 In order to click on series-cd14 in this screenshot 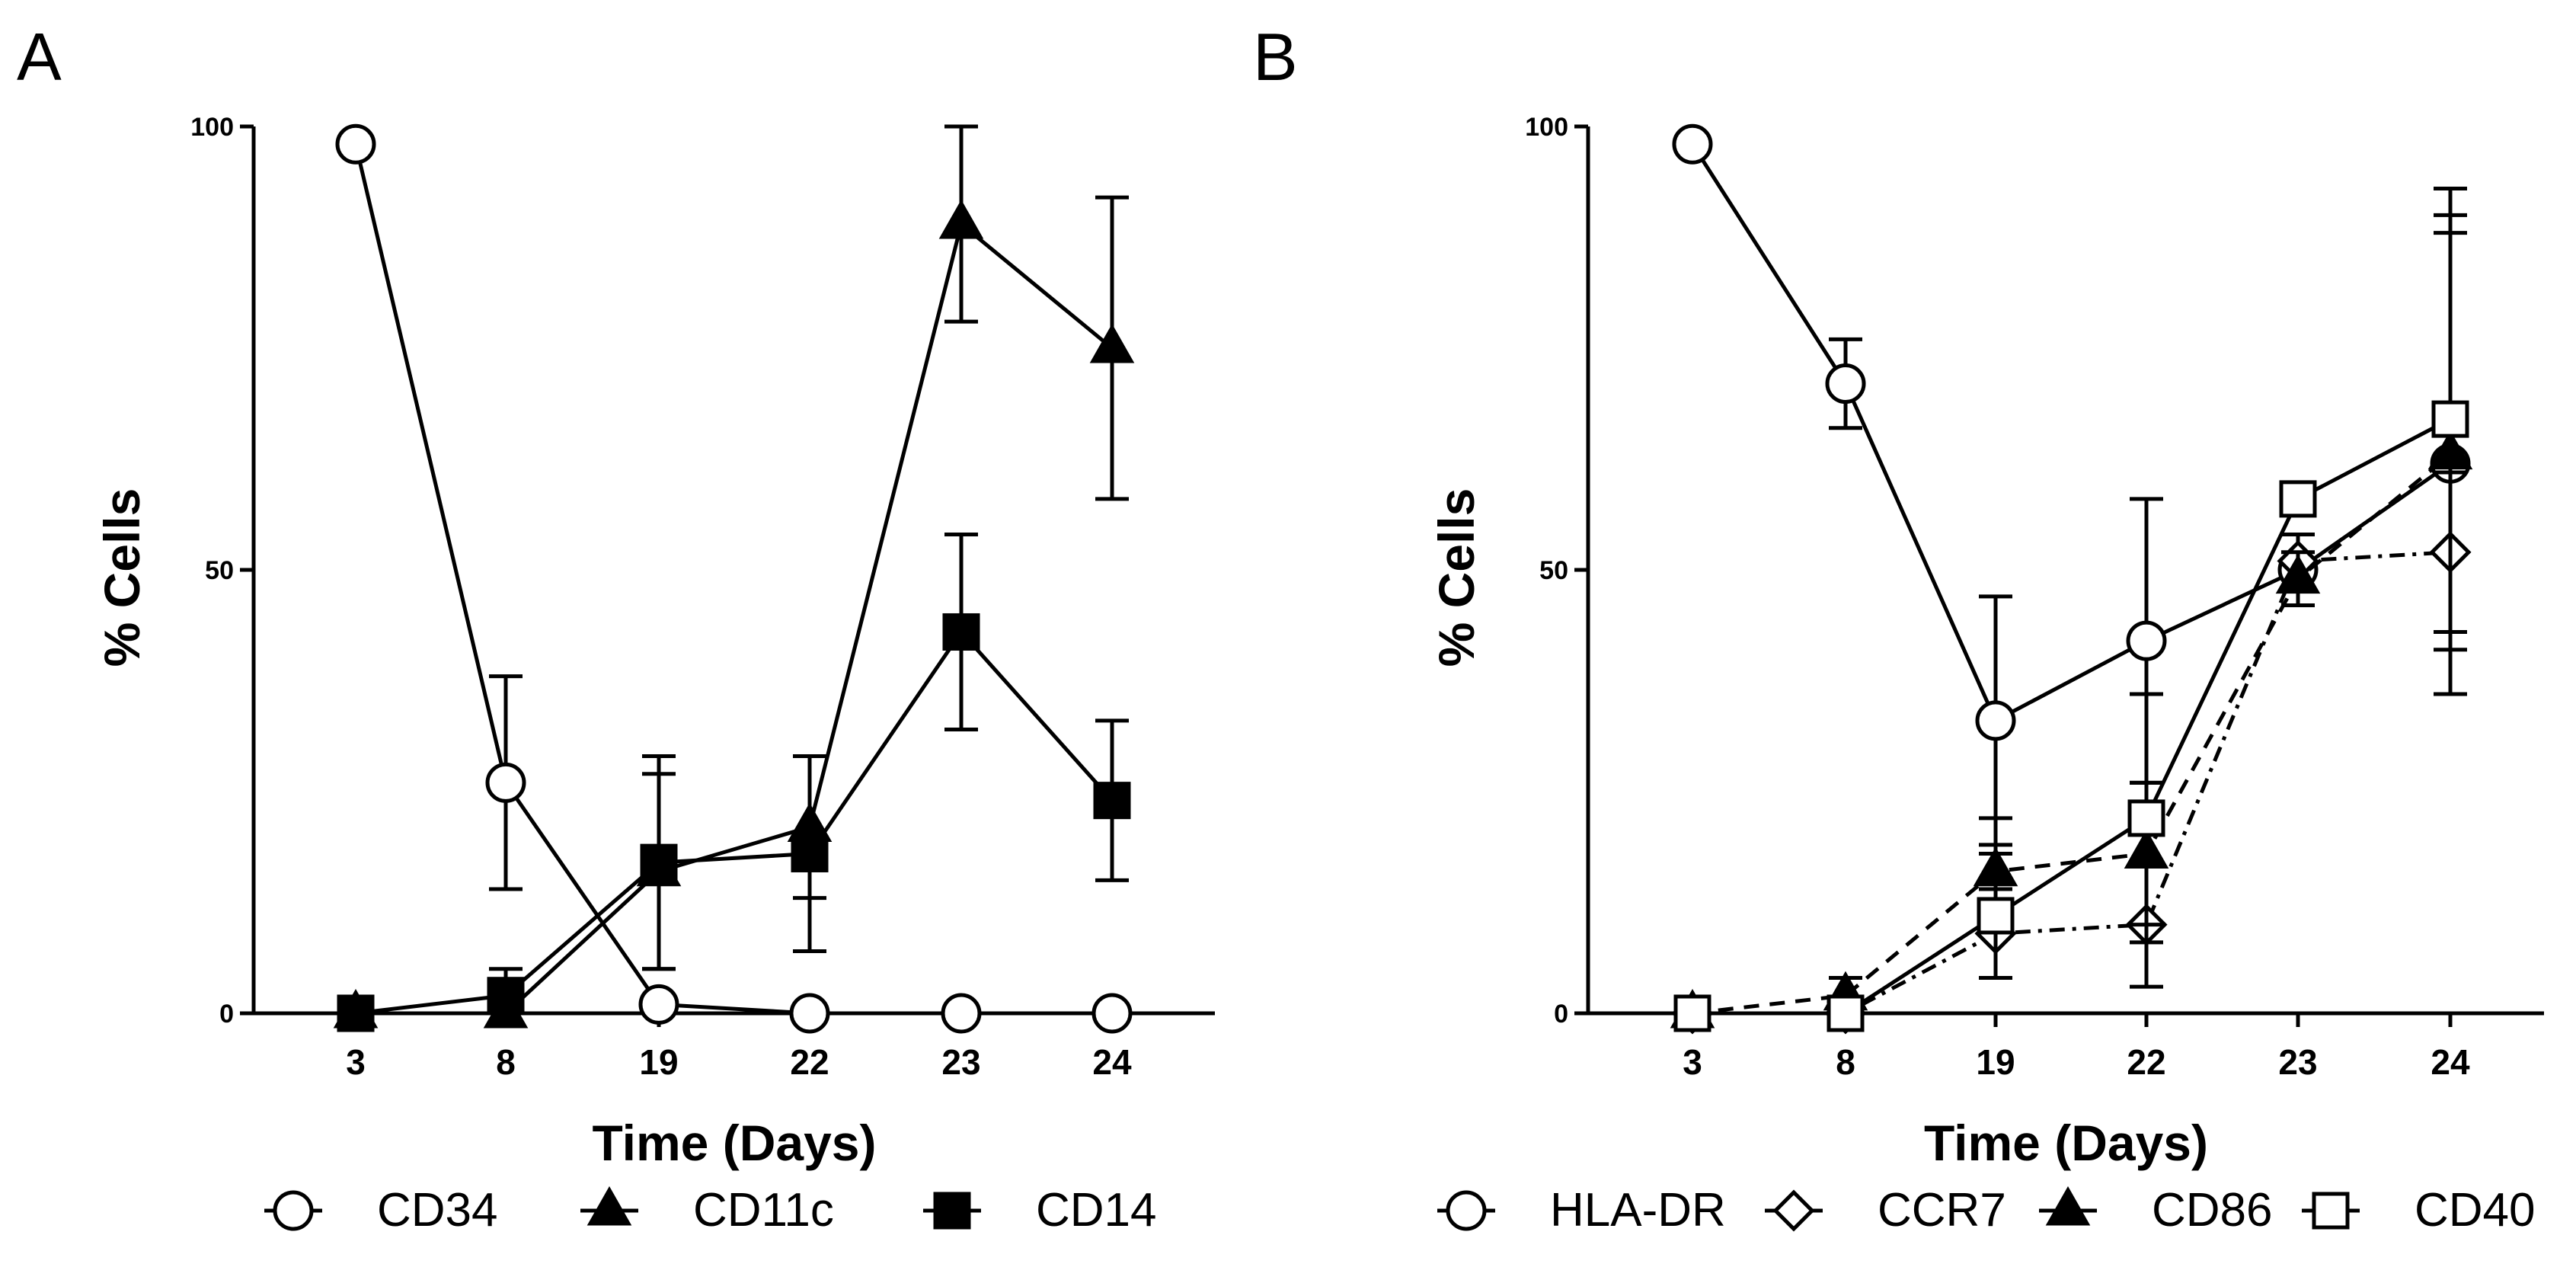, I will do `click(734, 782)`.